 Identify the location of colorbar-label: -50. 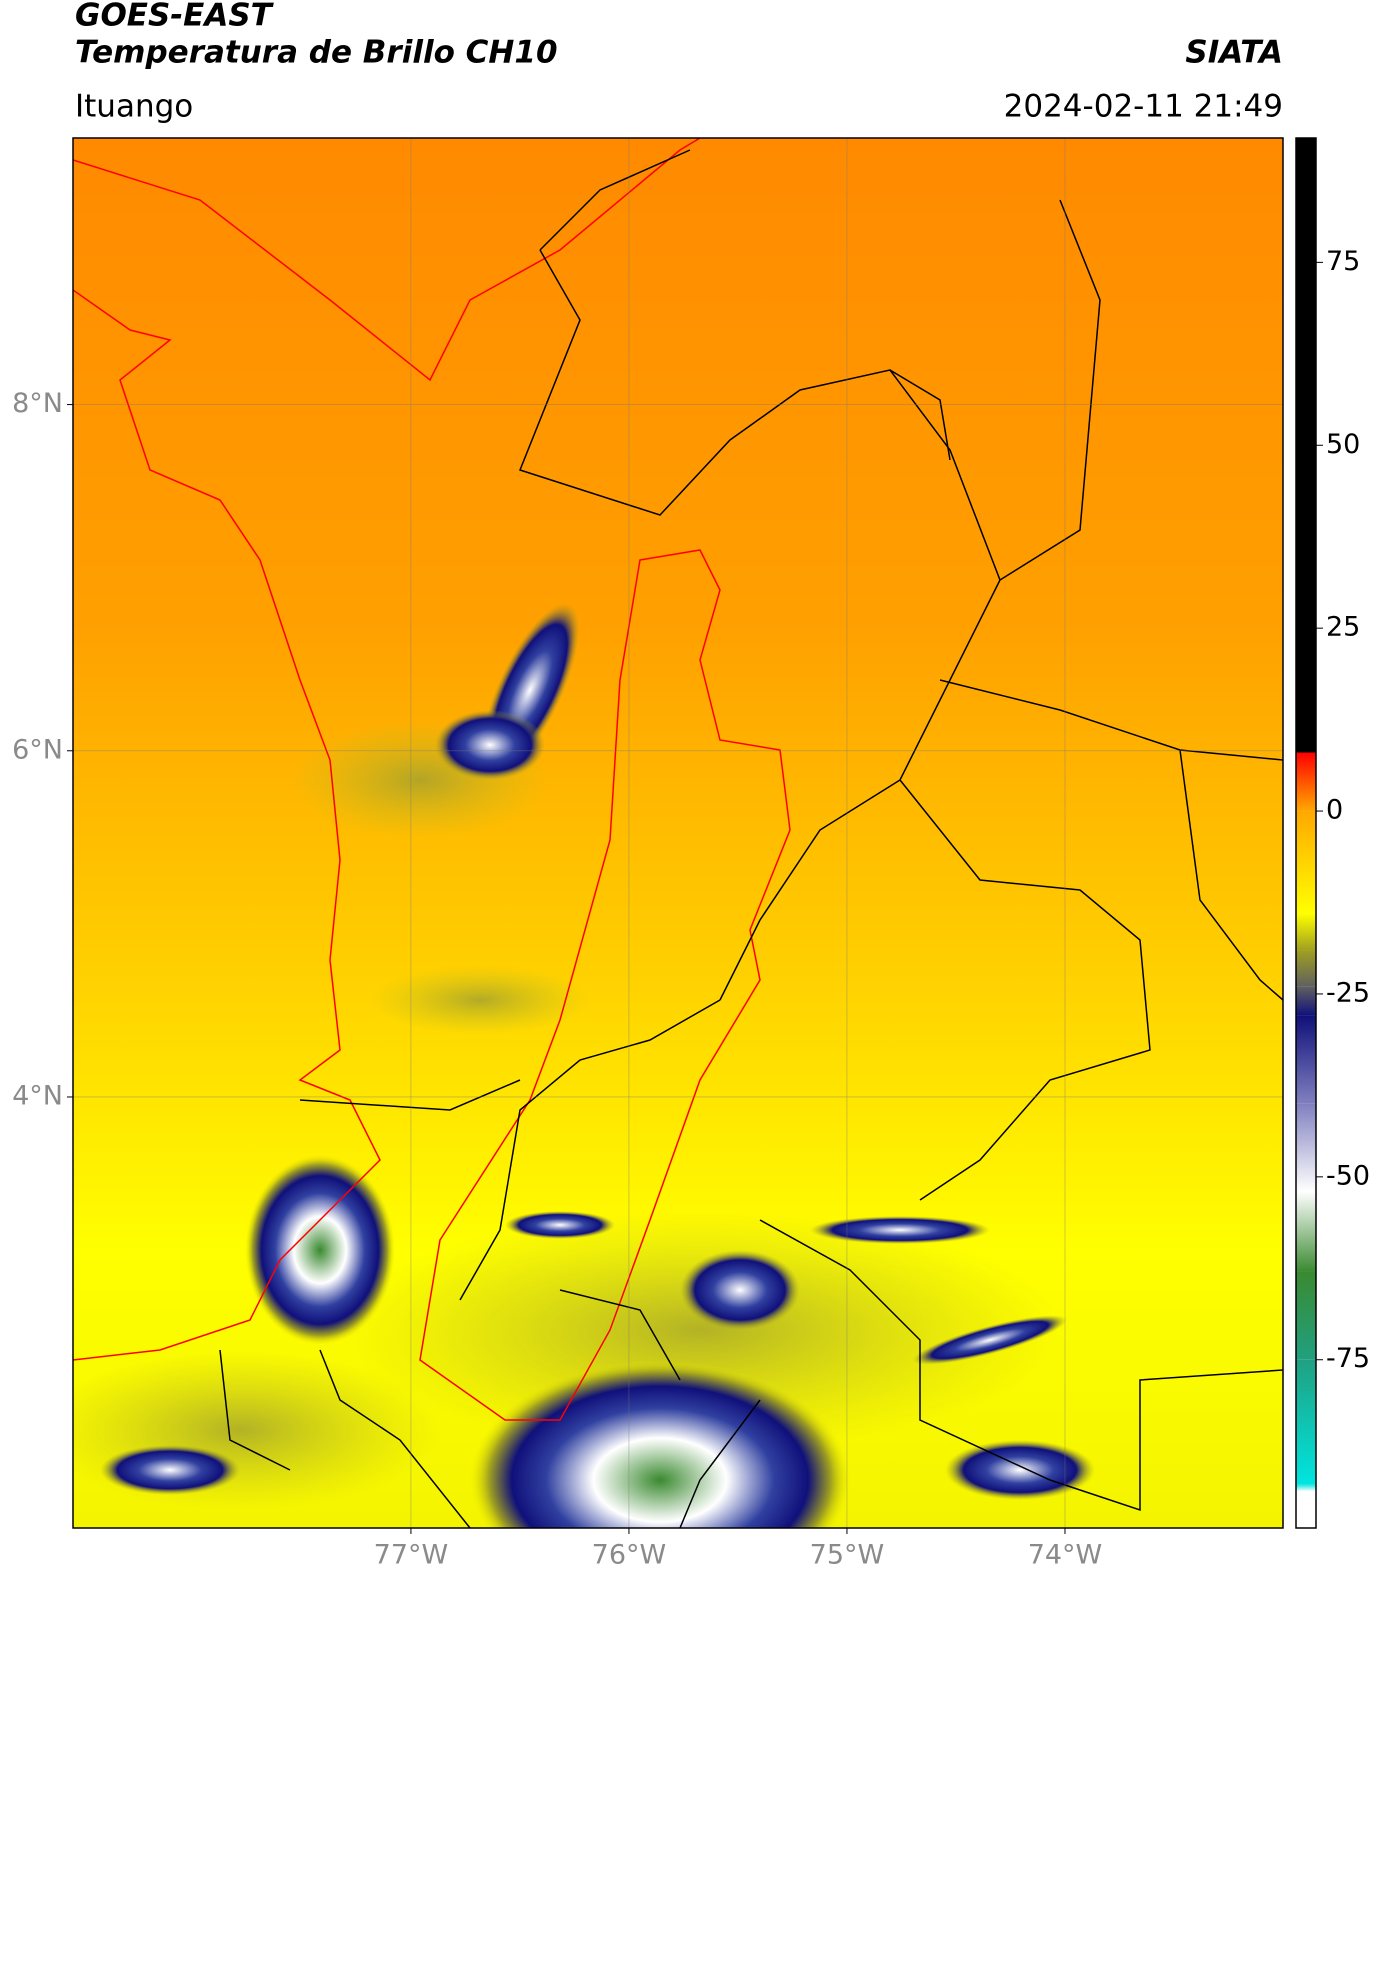
(1348, 1175).